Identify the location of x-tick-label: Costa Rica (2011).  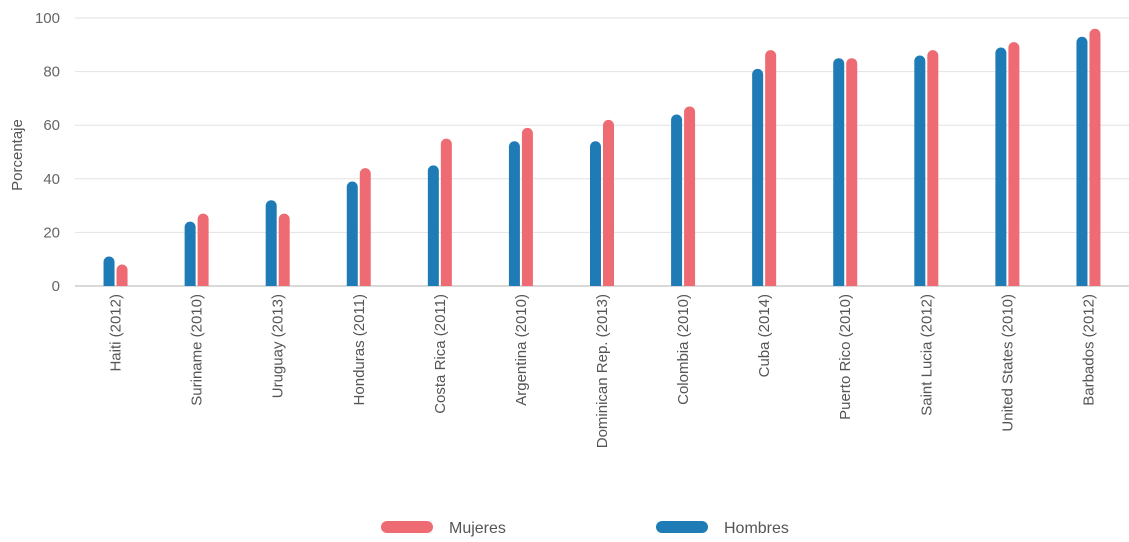
(440, 354).